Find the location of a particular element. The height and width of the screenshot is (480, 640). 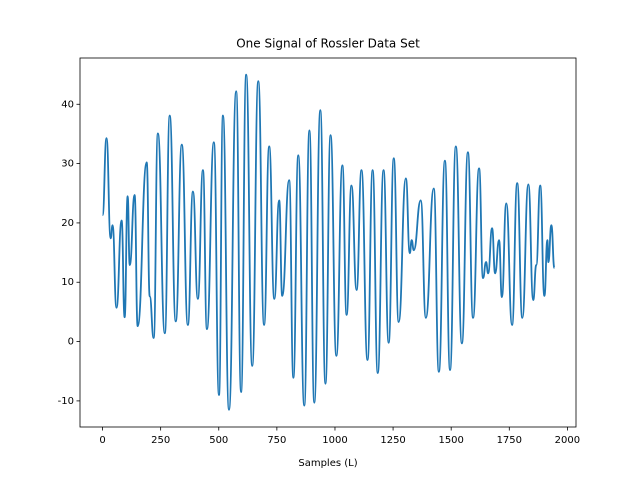

x-tick-label: 1000 is located at coordinates (334, 440).